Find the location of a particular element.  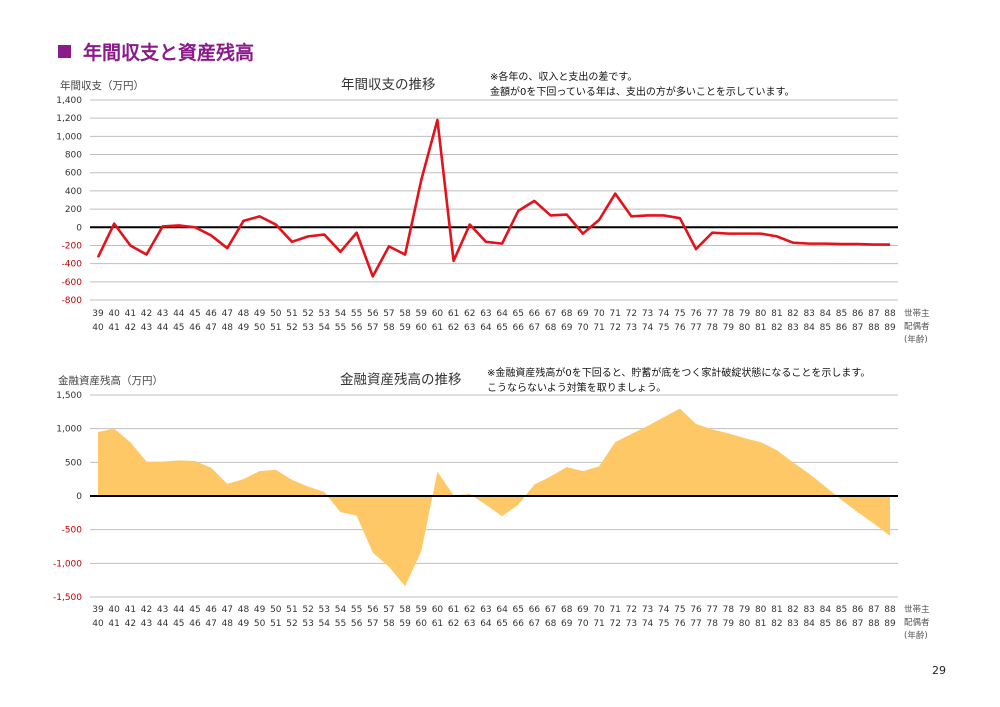

x-tick-label-householder: 59 is located at coordinates (422, 610).